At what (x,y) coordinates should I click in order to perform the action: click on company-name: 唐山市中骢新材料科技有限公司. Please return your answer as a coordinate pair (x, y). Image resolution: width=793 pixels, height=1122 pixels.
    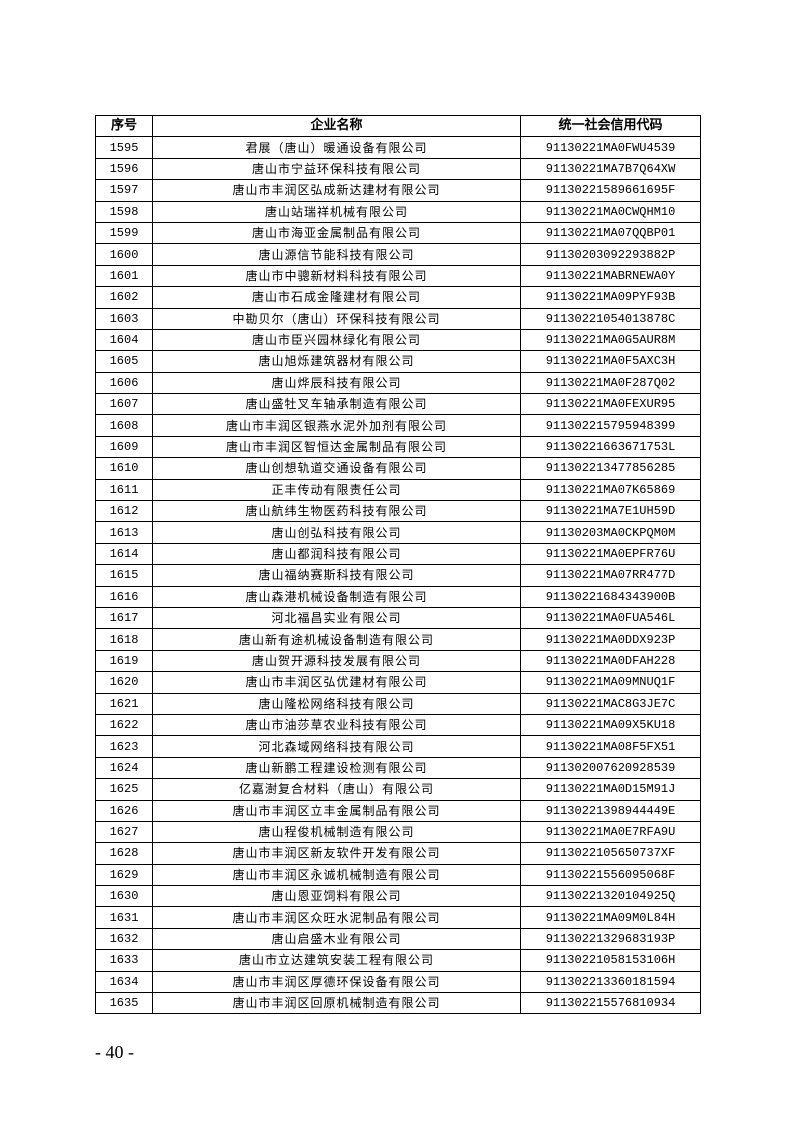
    Looking at the image, I should click on (336, 276).